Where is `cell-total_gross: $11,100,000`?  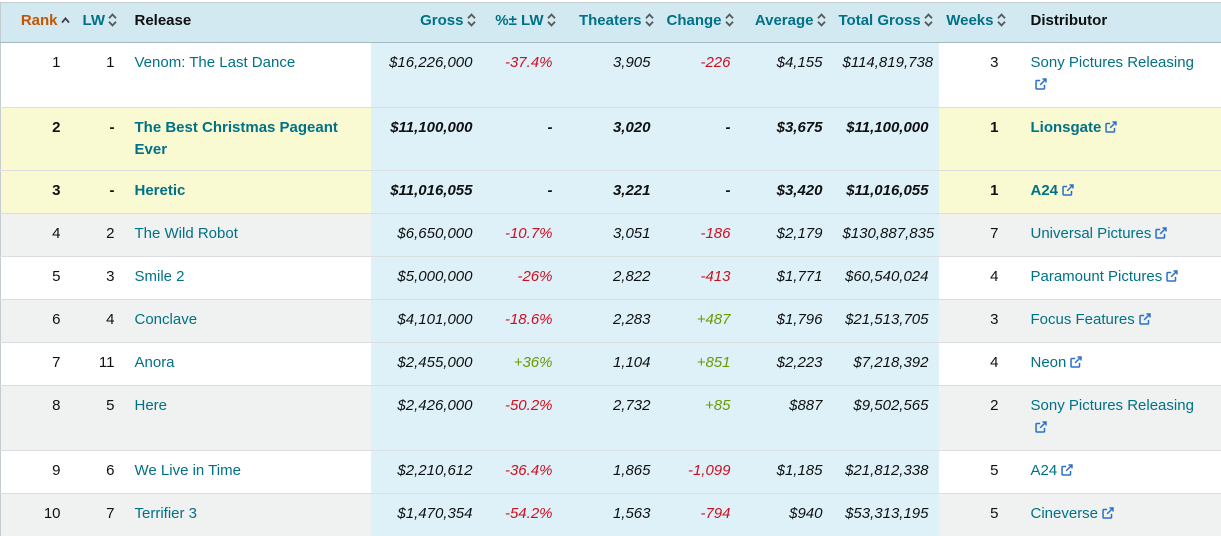 cell-total_gross: $11,100,000 is located at coordinates (886, 139).